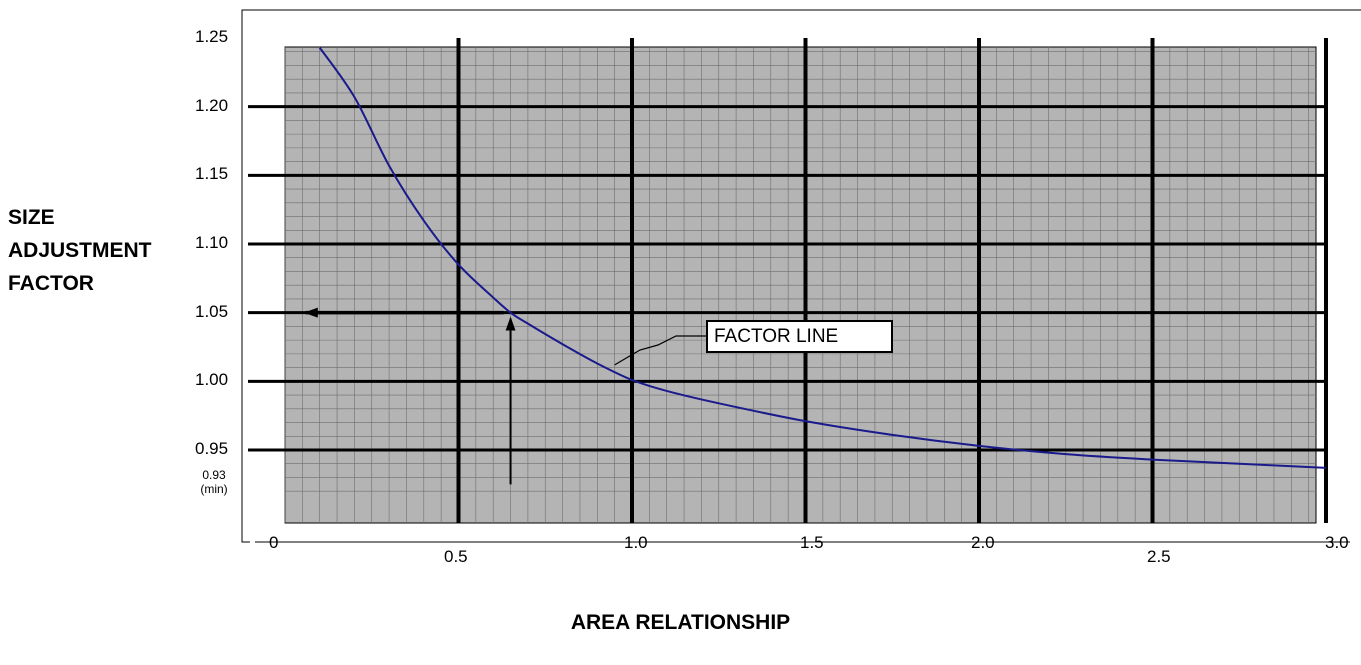 Image resolution: width=1361 pixels, height=665 pixels. I want to click on y-tick-label: 1.10, so click(212, 242).